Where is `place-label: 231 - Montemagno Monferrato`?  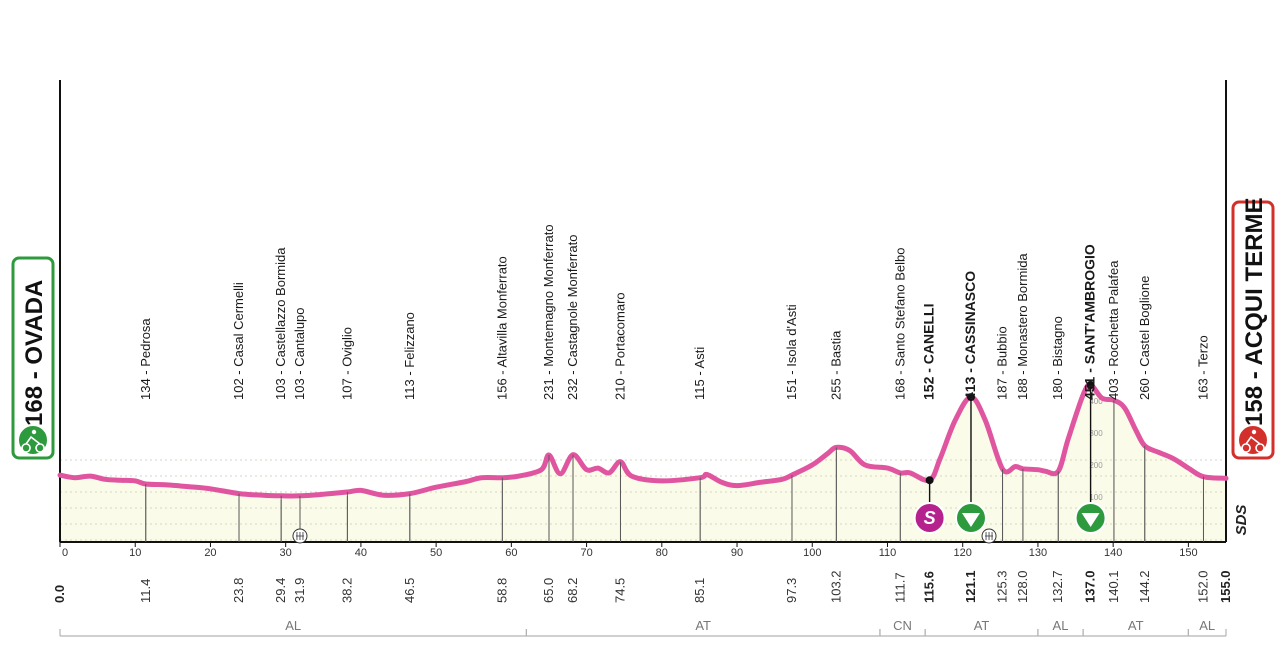 place-label: 231 - Montemagno Monferrato is located at coordinates (548, 312).